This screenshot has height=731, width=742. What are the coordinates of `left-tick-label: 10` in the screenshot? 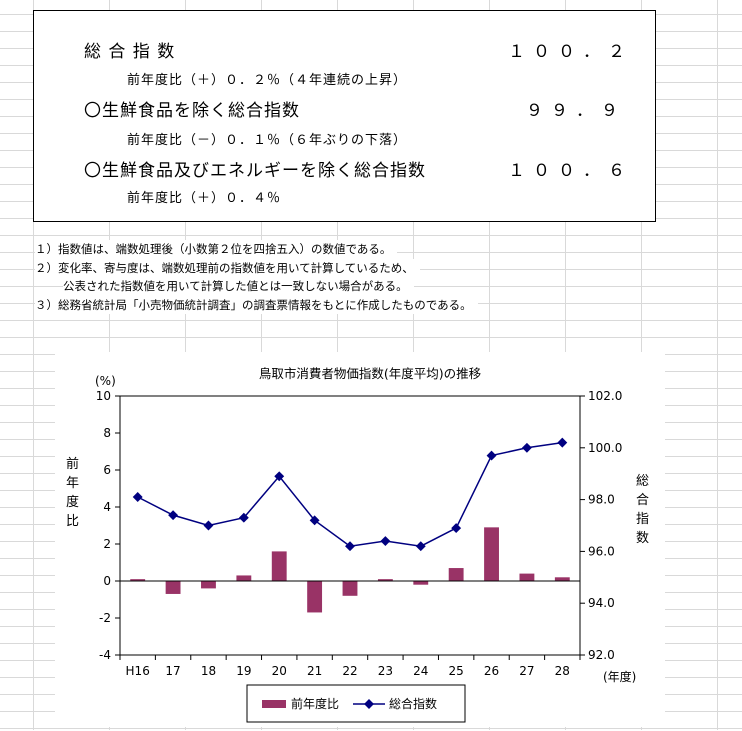 It's located at (103, 396).